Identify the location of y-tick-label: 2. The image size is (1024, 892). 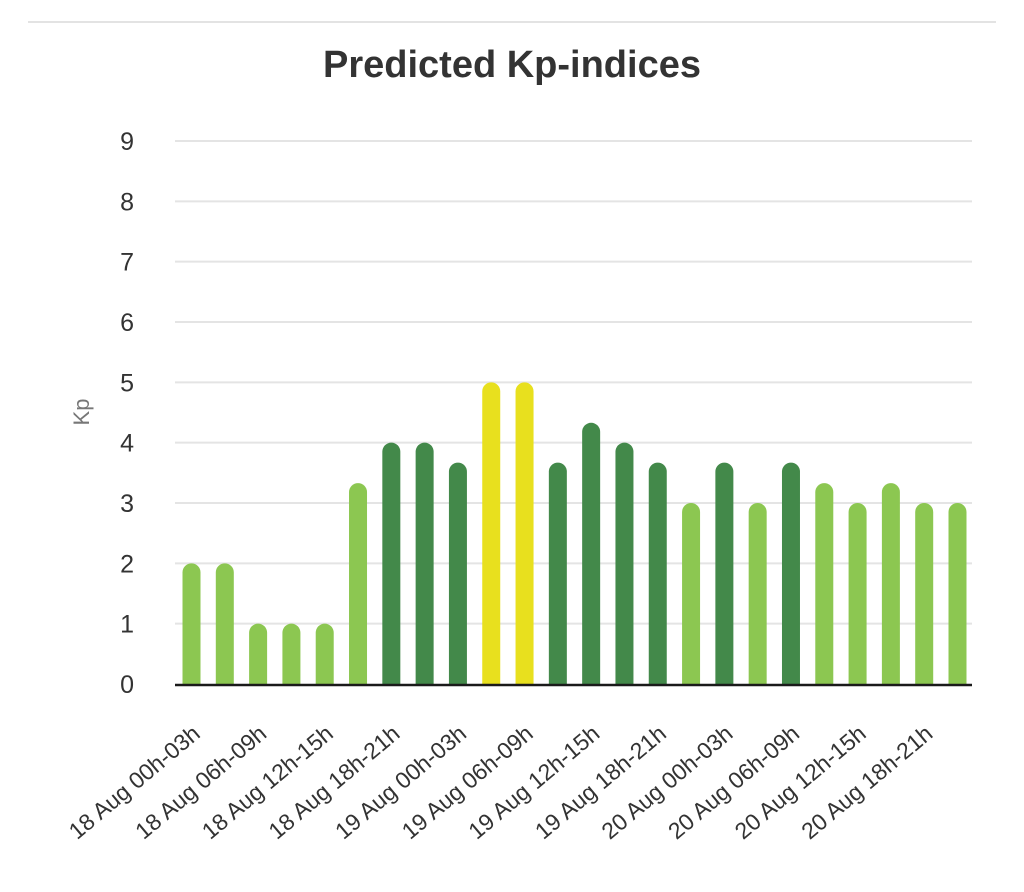
(127, 564).